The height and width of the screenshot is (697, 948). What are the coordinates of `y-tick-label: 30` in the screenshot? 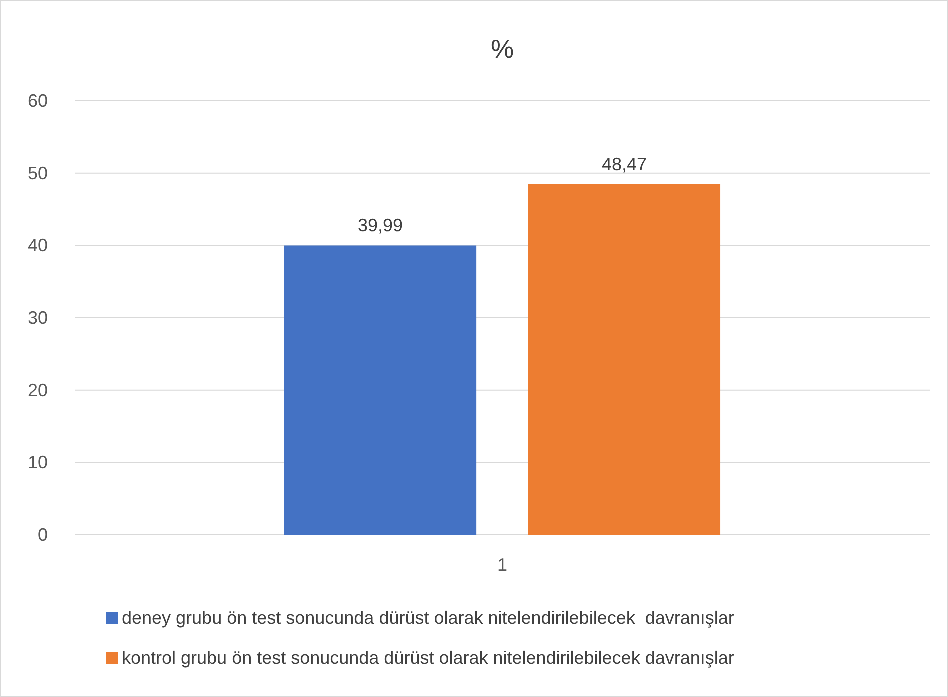 It's located at (38, 318).